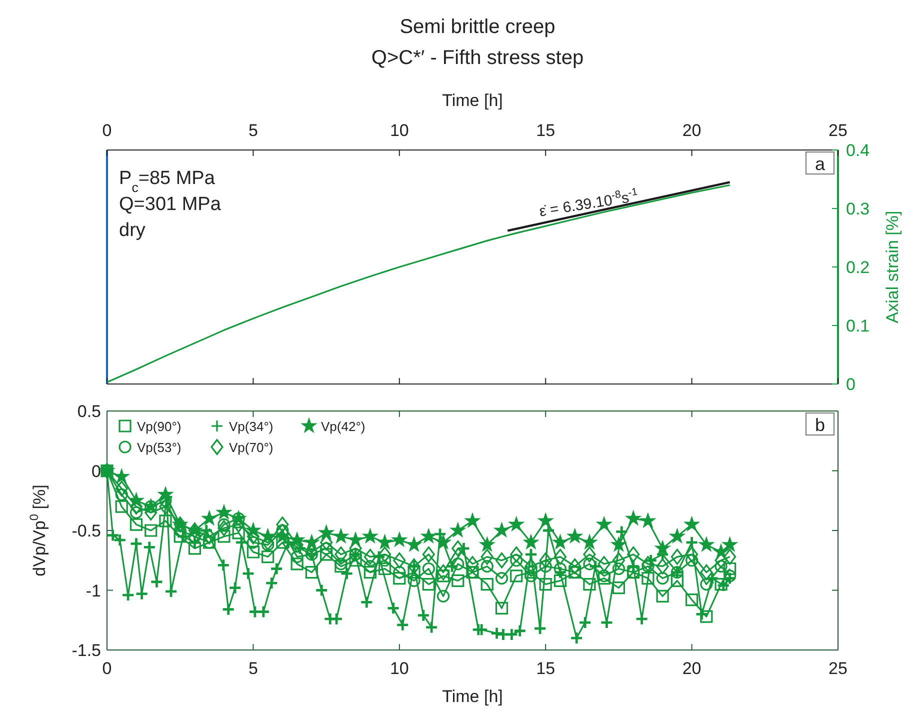 This screenshot has width=912, height=709. I want to click on legend-label: Vp(42°), so click(343, 426).